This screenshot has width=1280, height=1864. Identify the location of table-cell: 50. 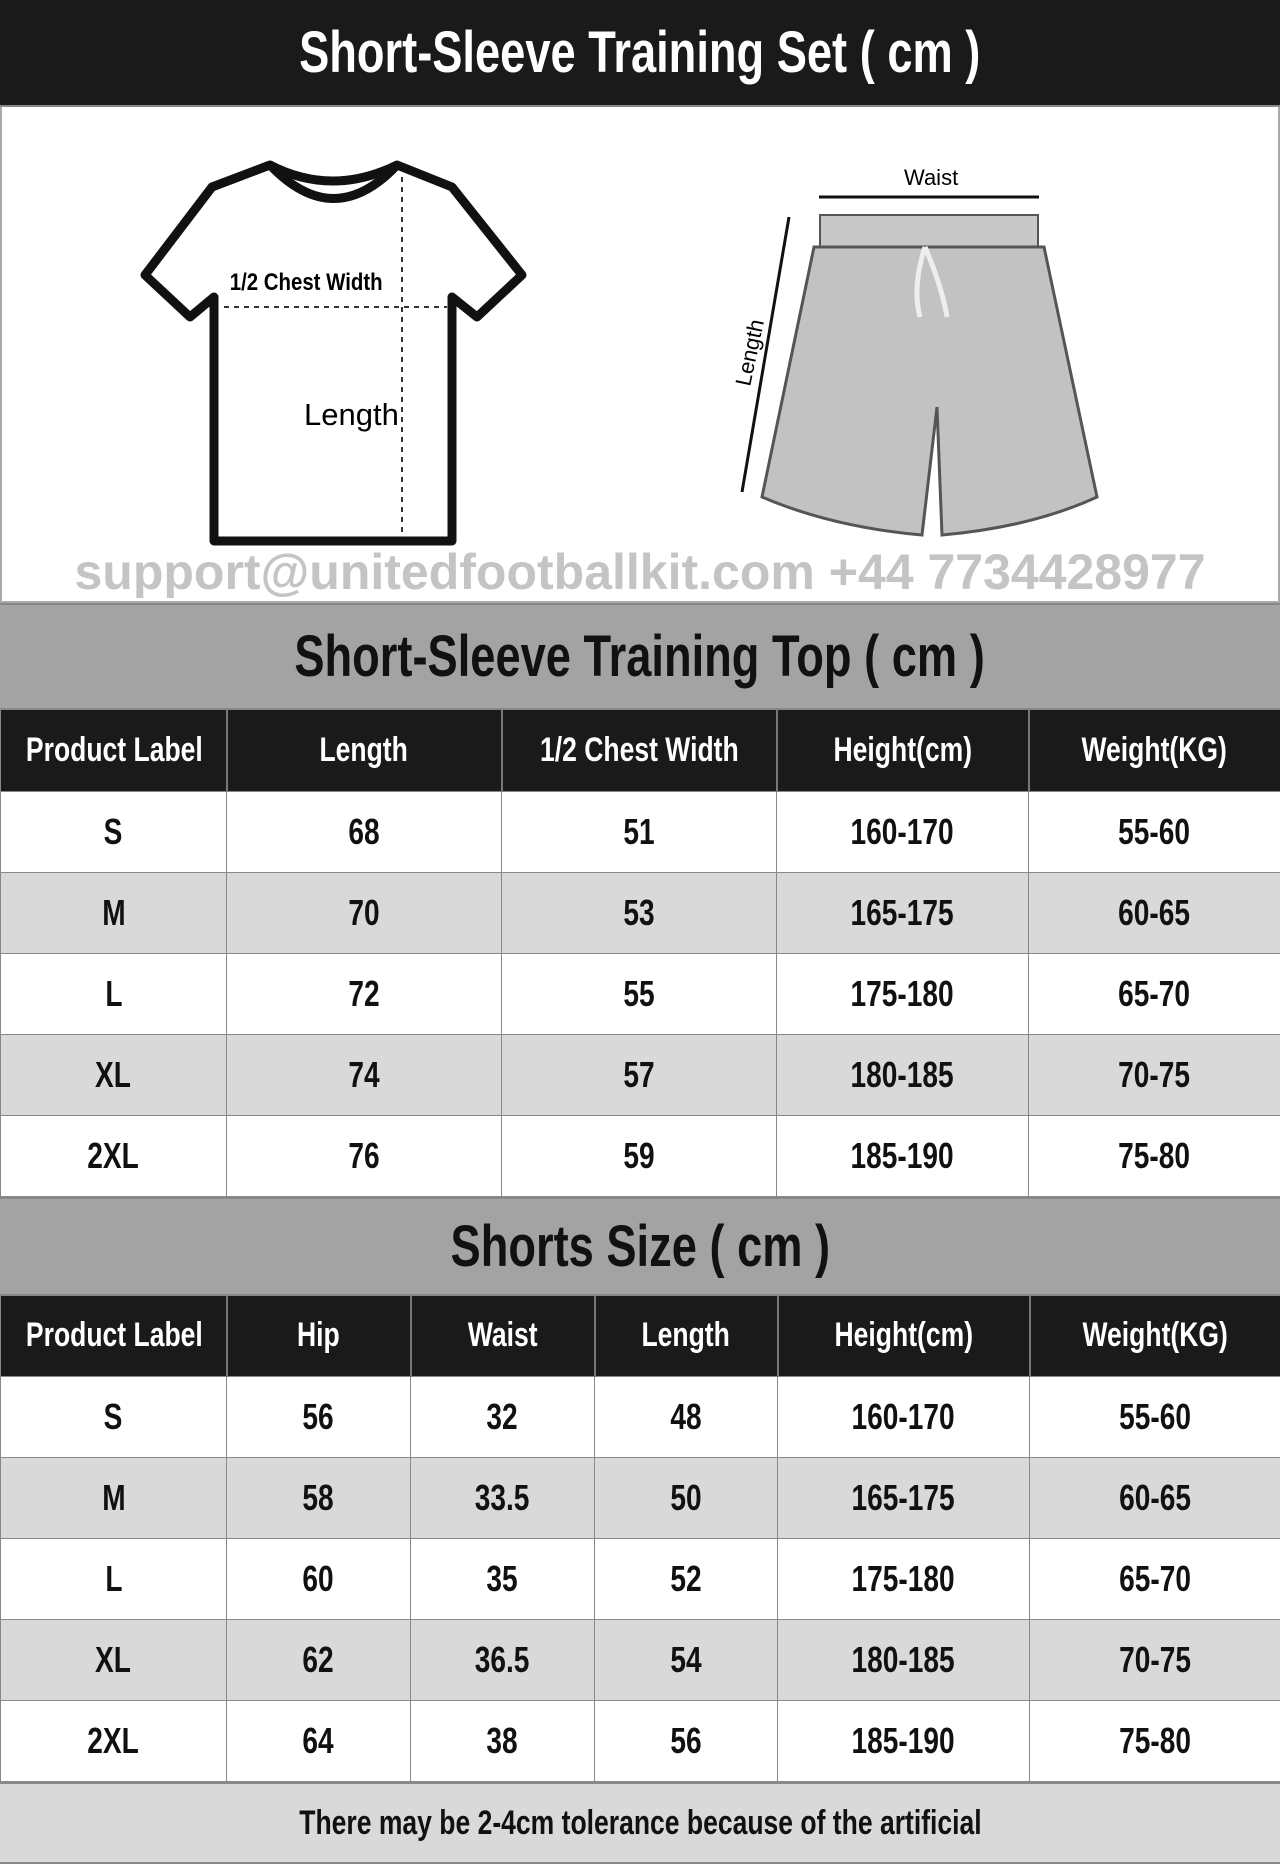
(686, 1498).